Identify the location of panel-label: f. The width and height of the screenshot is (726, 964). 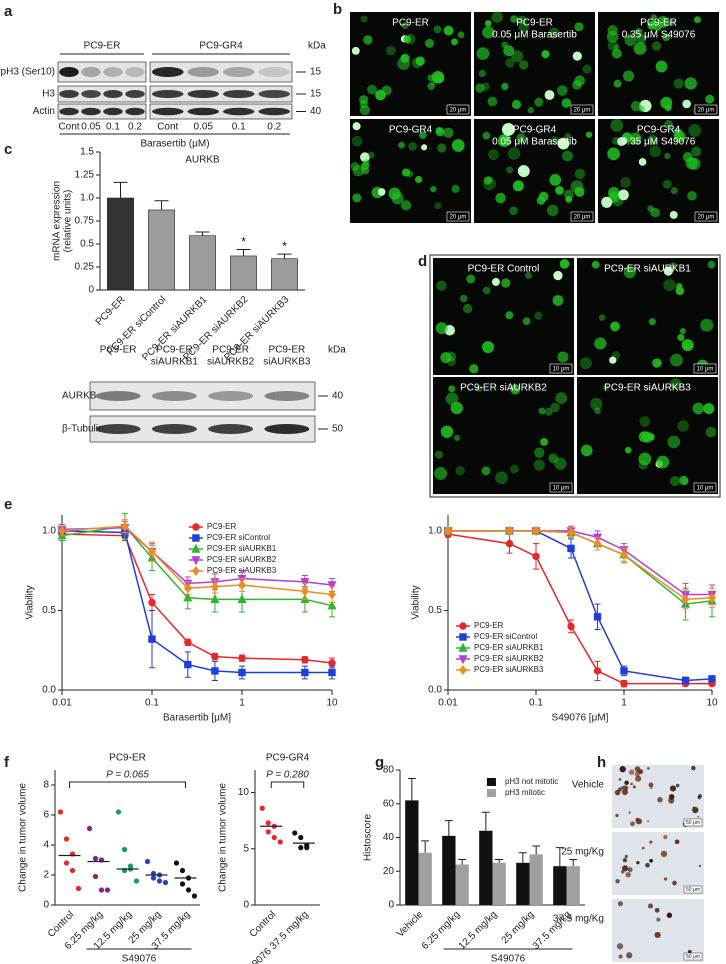
(7, 762).